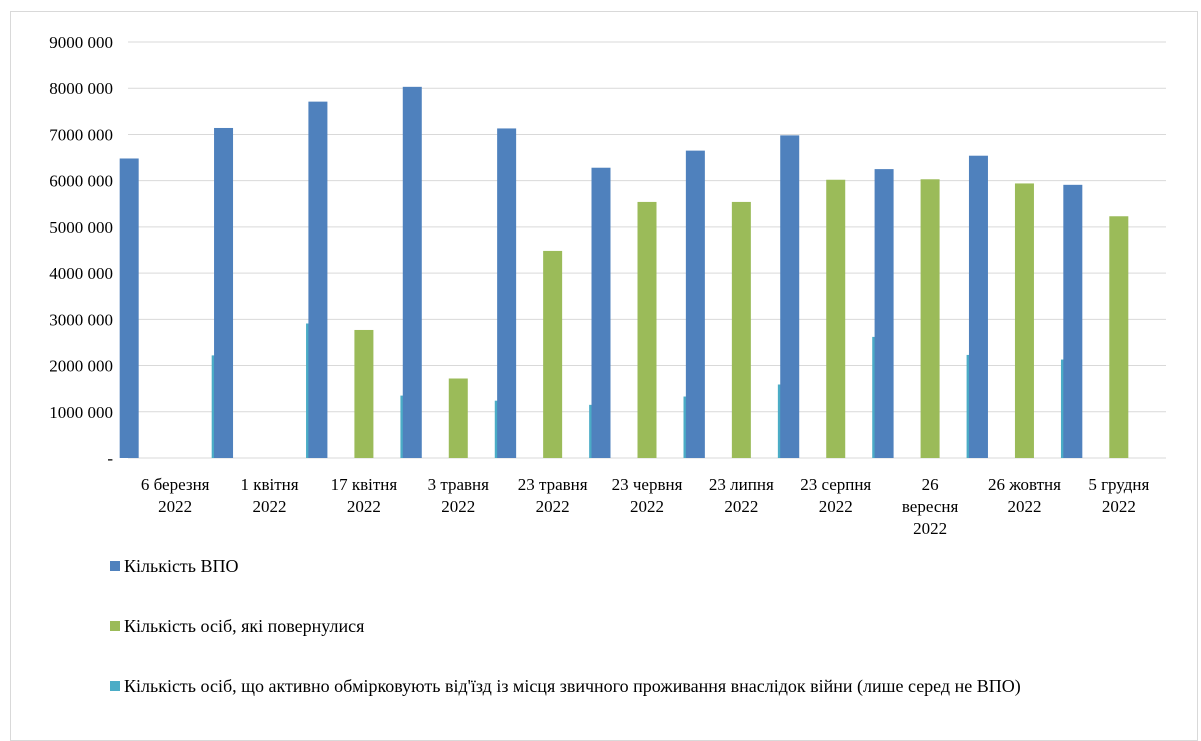 The image size is (1201, 741). Describe the element at coordinates (836, 506) in the screenshot. I see `x-tick-label-7-1: 2022` at that location.